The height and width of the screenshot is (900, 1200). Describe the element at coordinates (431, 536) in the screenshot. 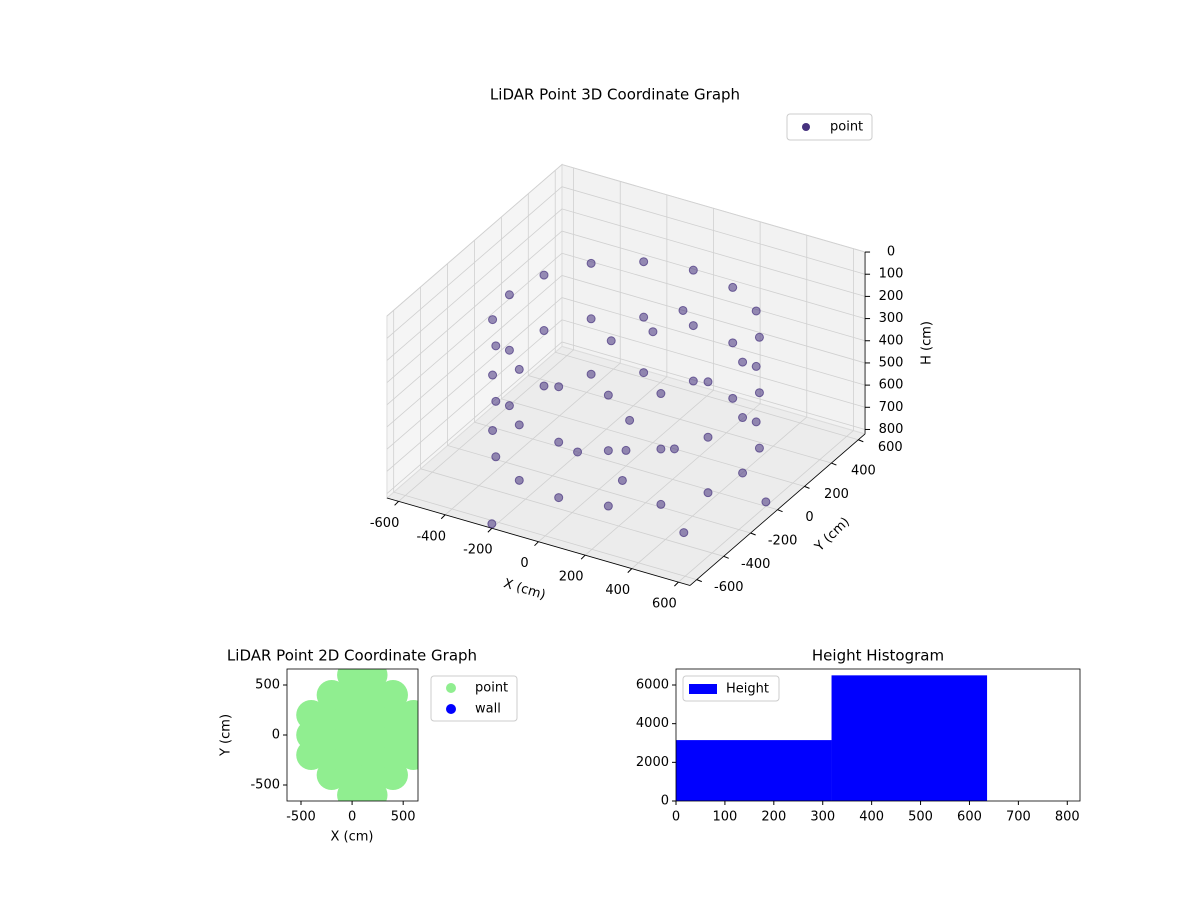

I see `x-tick-label: -400` at that location.